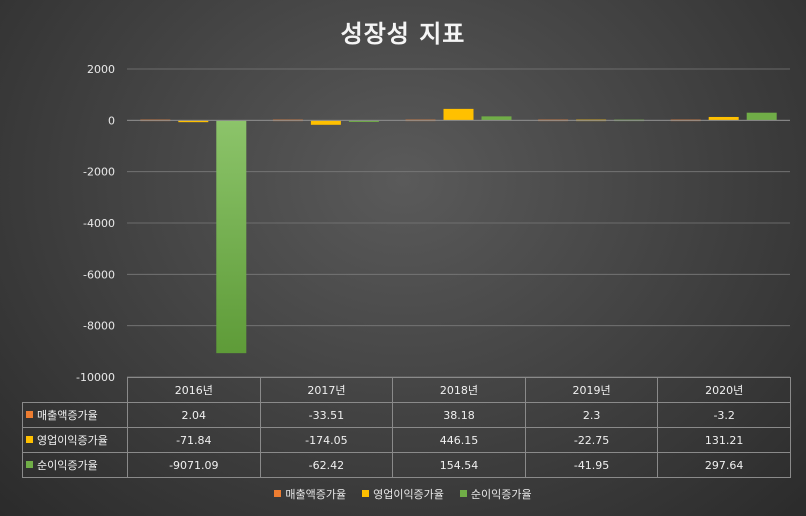 The width and height of the screenshot is (806, 516). What do you see at coordinates (95, 377) in the screenshot?
I see `y-tick-label: -10000` at bounding box center [95, 377].